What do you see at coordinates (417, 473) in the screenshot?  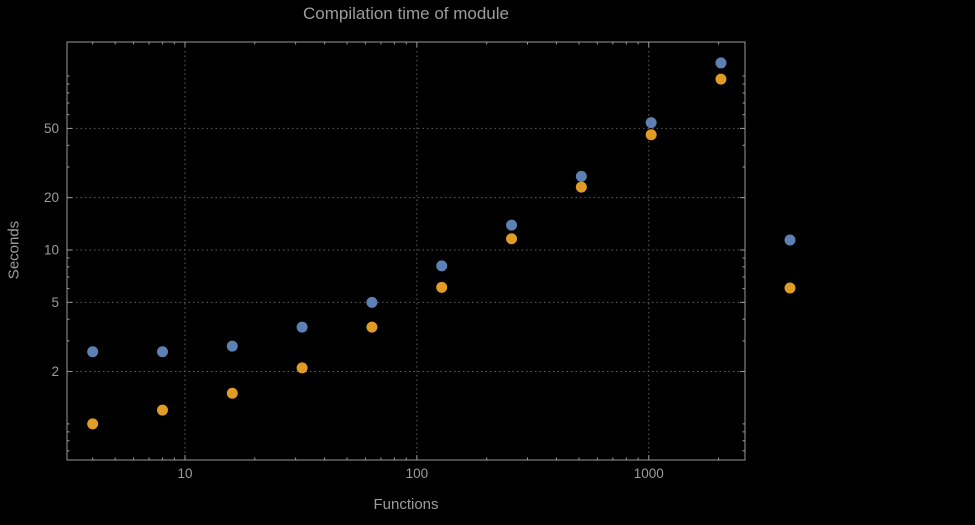 I see `x-tick-label: 100` at bounding box center [417, 473].